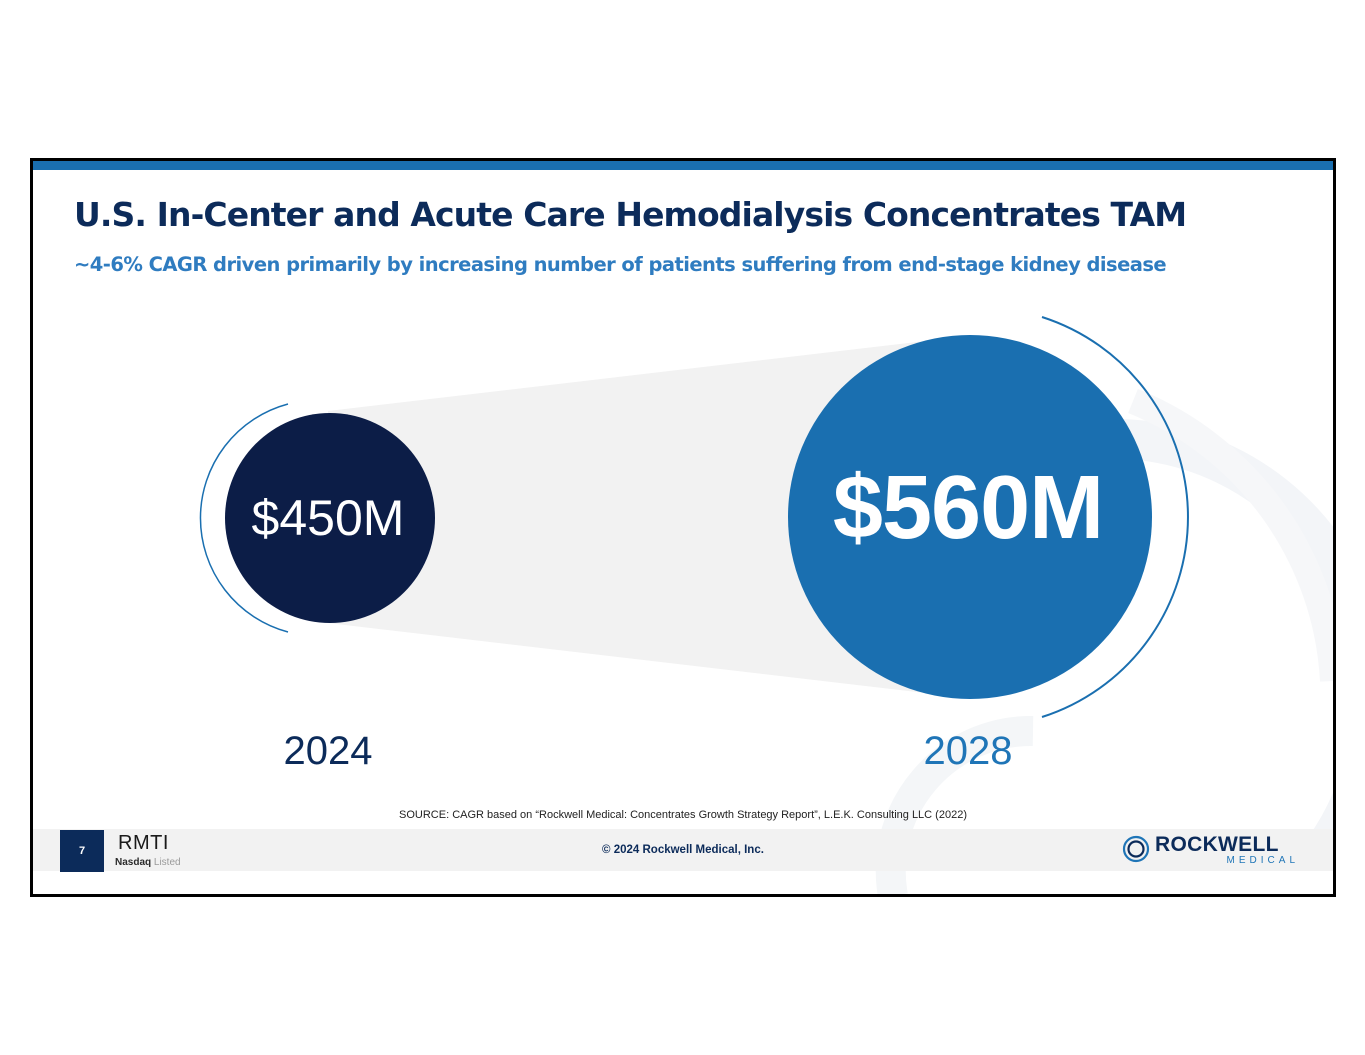  I want to click on page-number: 7, so click(82, 851).